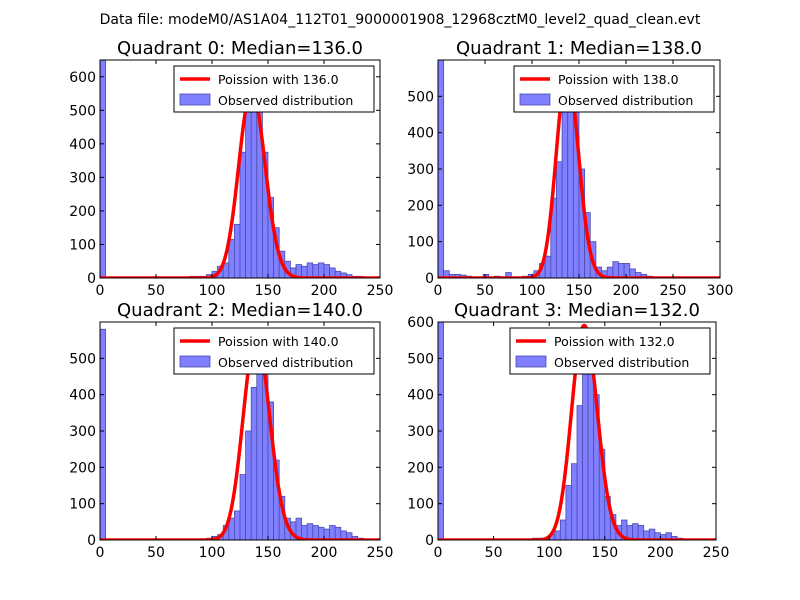 The height and width of the screenshot is (600, 800). What do you see at coordinates (240, 310) in the screenshot?
I see `panel-title: Quadrant 2: Median=140.0` at bounding box center [240, 310].